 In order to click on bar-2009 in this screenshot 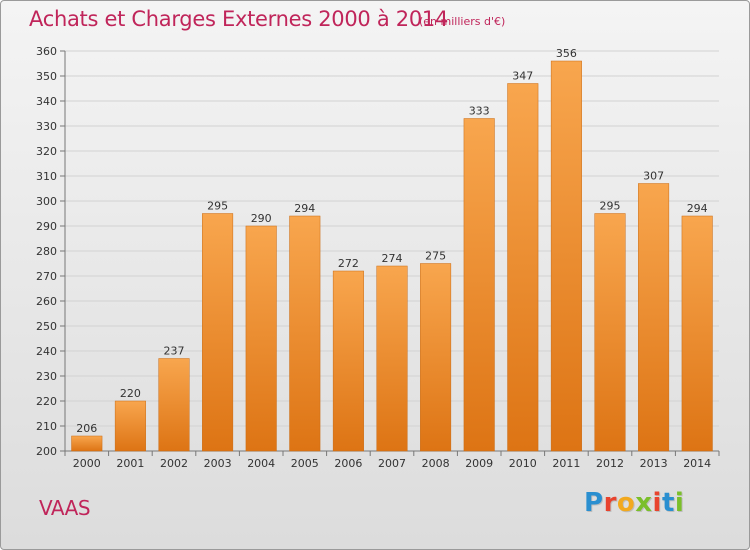, I will do `click(479, 285)`.